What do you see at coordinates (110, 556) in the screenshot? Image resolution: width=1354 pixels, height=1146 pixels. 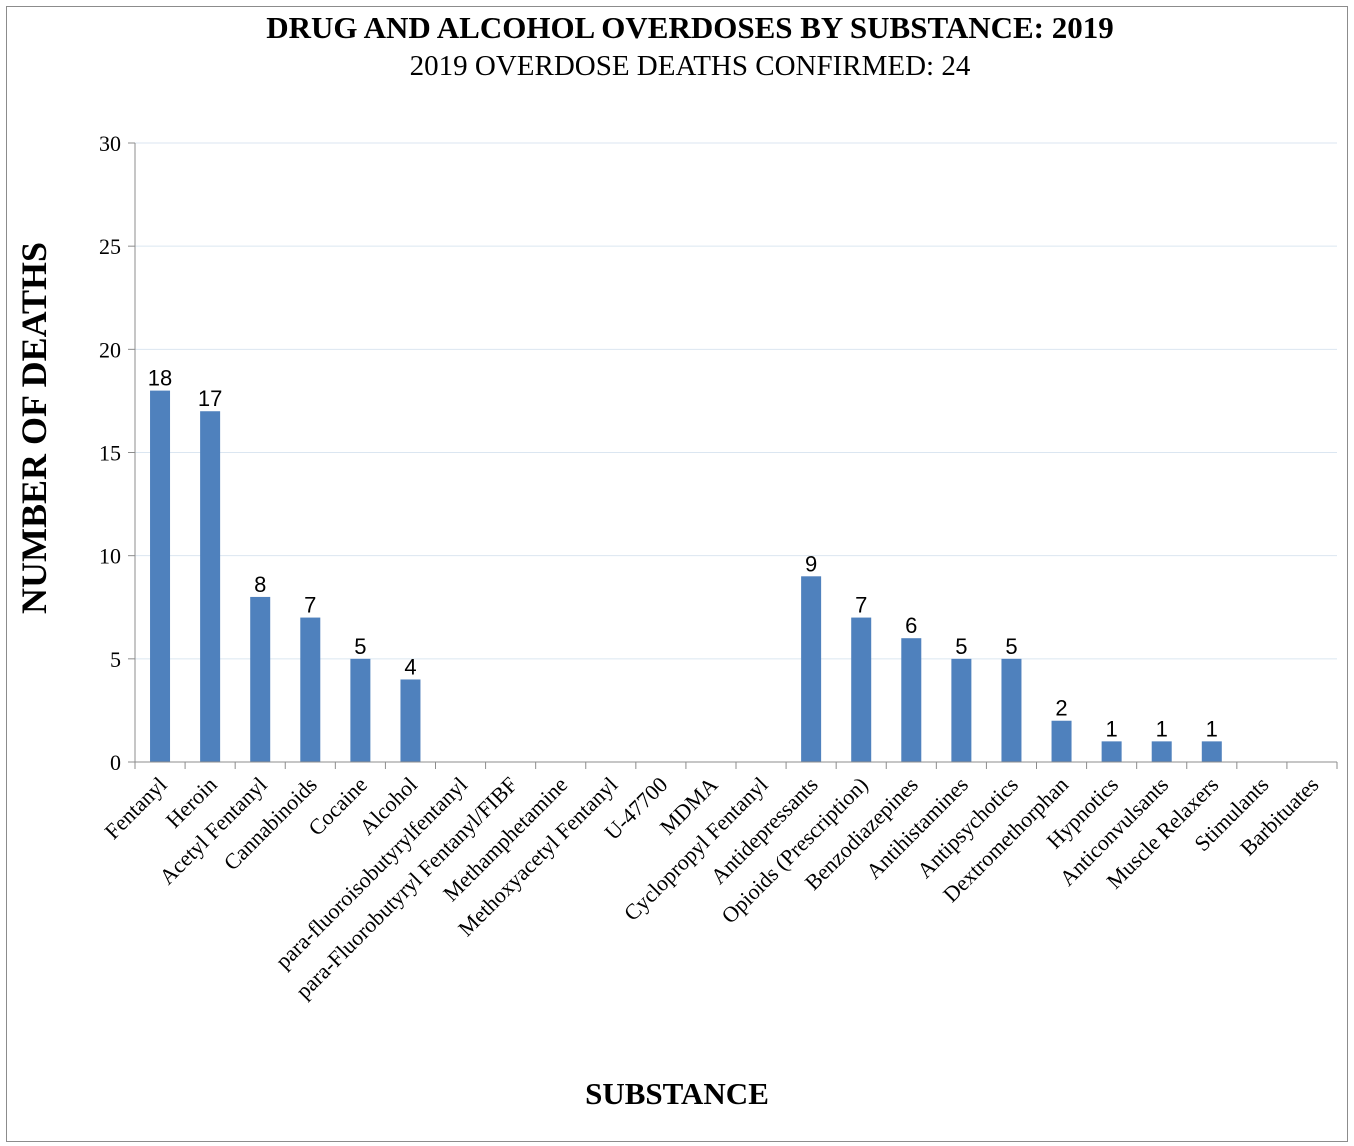 I see `y-tick-label: 10` at bounding box center [110, 556].